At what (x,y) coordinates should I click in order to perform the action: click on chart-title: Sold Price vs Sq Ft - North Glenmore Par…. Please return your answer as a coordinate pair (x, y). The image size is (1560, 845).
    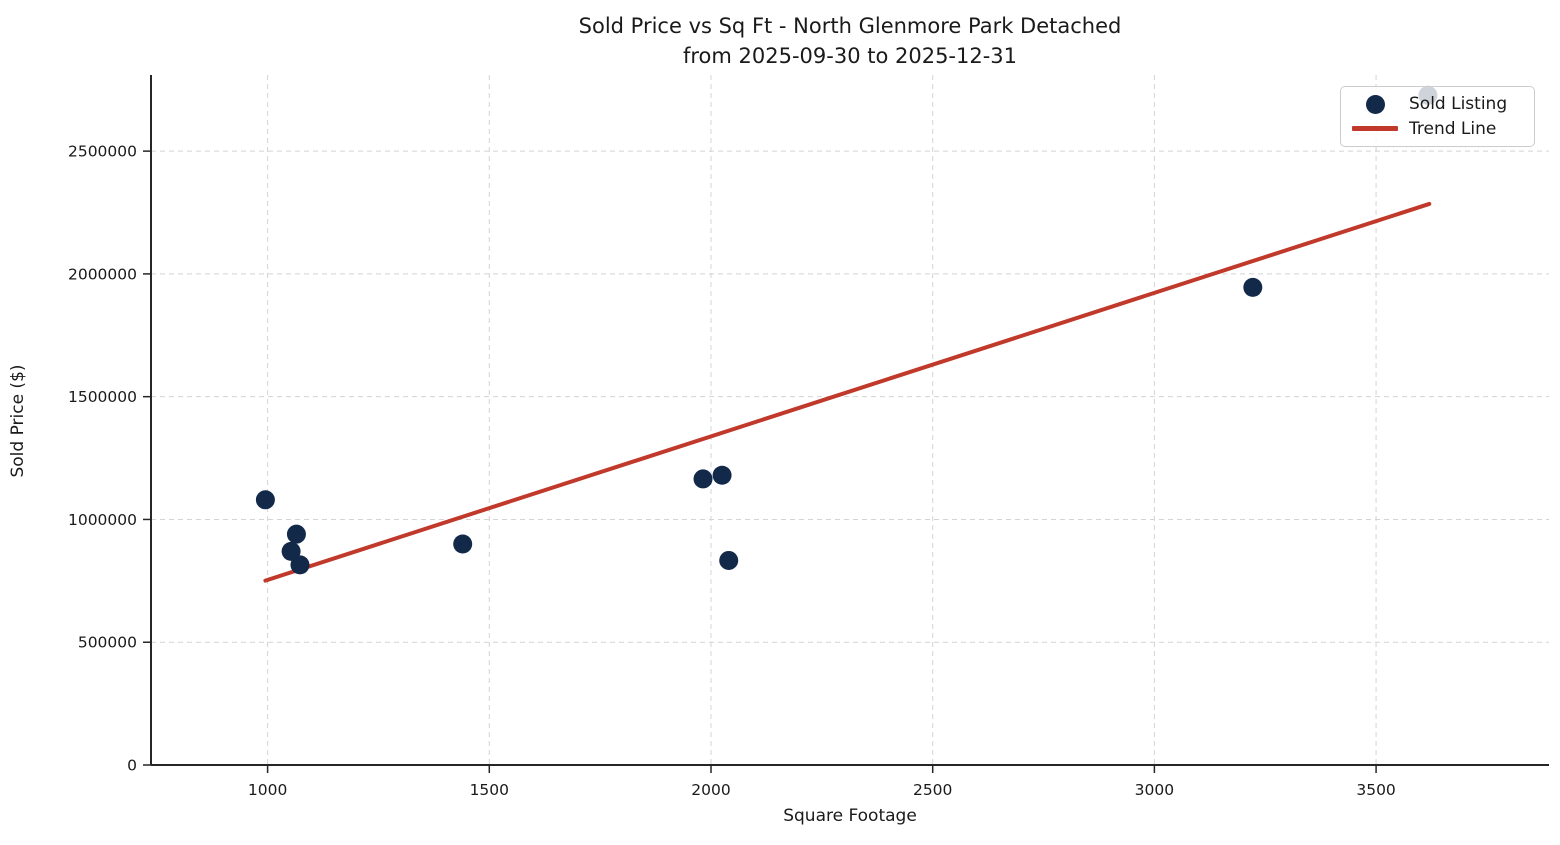
    Looking at the image, I should click on (850, 41).